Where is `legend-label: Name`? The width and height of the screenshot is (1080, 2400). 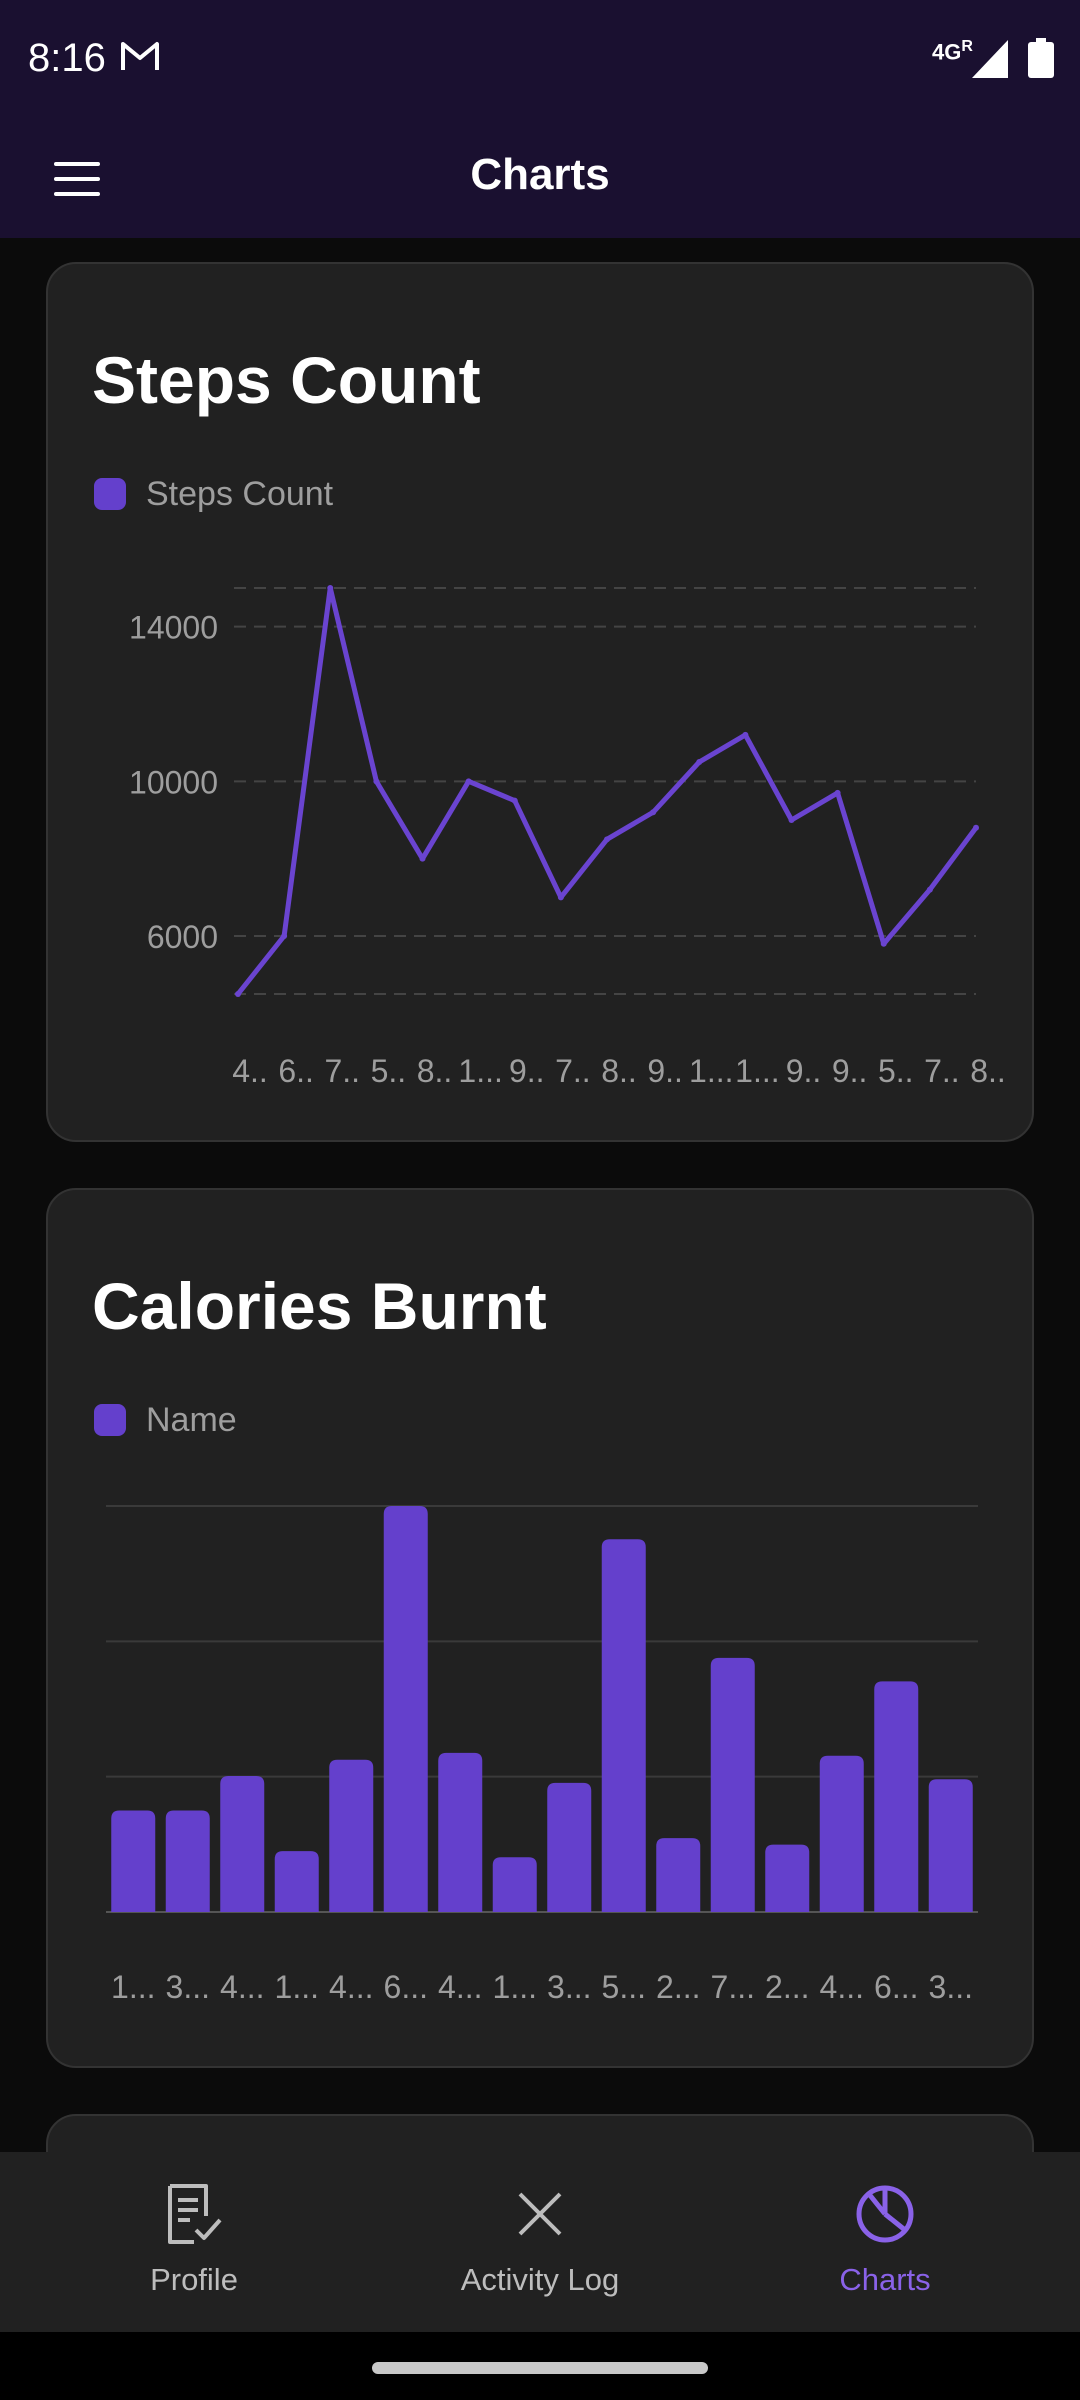 legend-label: Name is located at coordinates (191, 1419).